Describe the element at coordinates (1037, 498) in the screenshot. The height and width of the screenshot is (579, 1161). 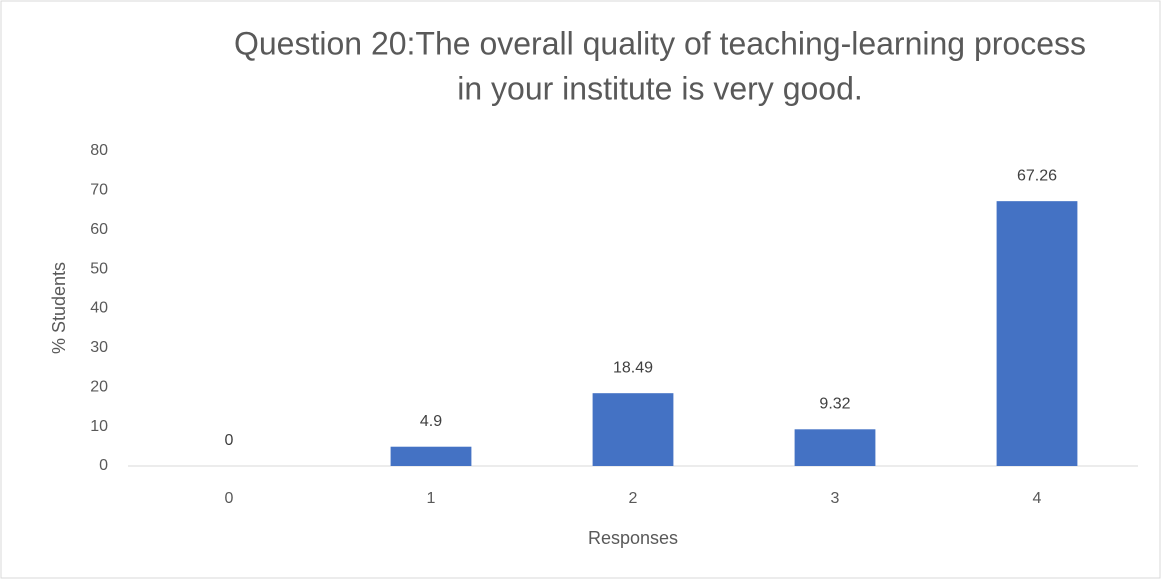
I see `x-tick-label: 4` at that location.